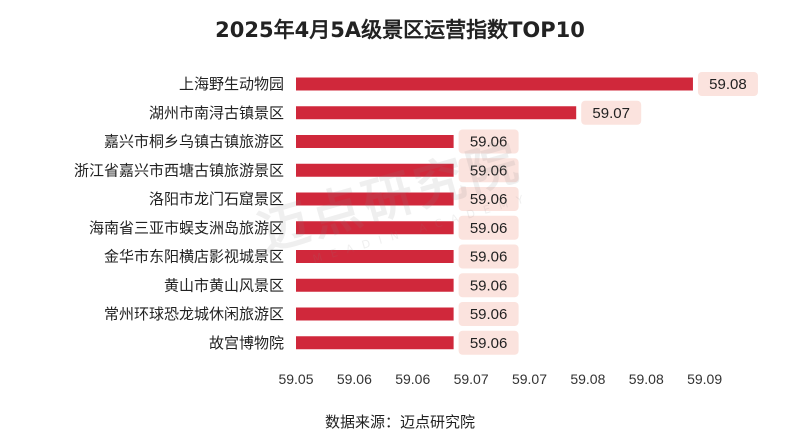  Describe the element at coordinates (704, 379) in the screenshot. I see `x-tick-label: 59.09` at that location.